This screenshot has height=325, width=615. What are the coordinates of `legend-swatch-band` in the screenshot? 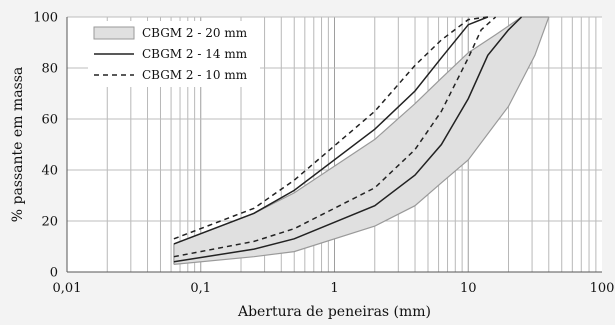 It's located at (114, 33).